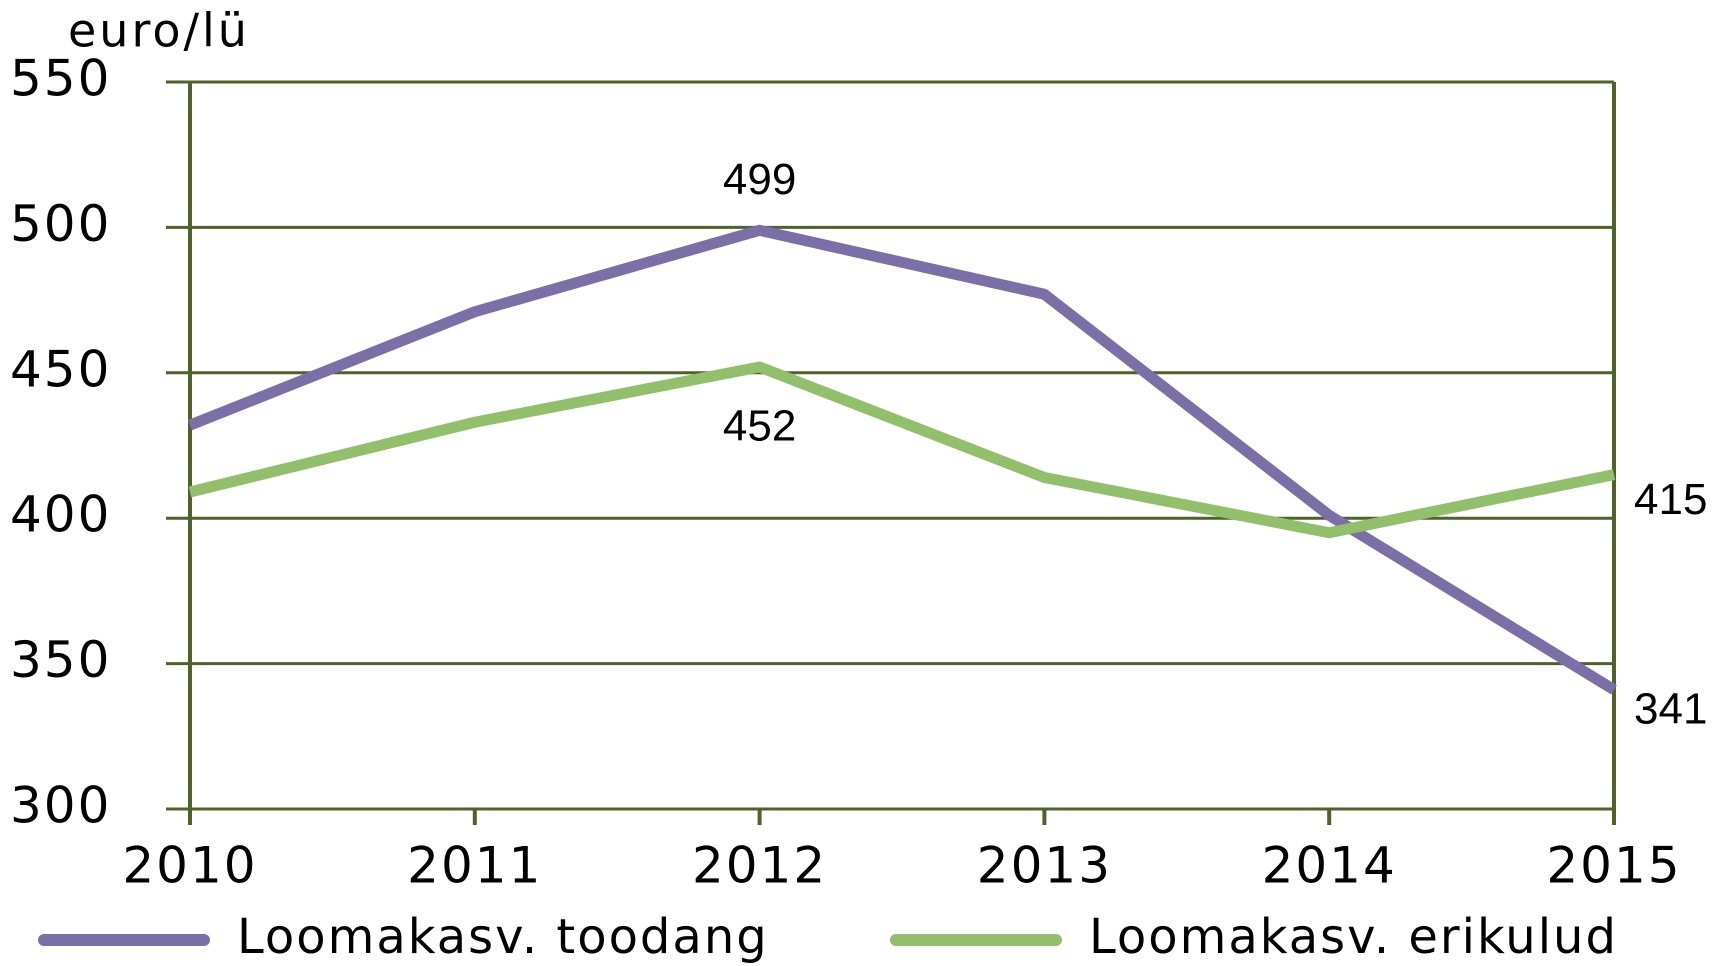 Image resolution: width=1723 pixels, height=966 pixels. Describe the element at coordinates (1044, 866) in the screenshot. I see `x-tick-label: 2013` at that location.